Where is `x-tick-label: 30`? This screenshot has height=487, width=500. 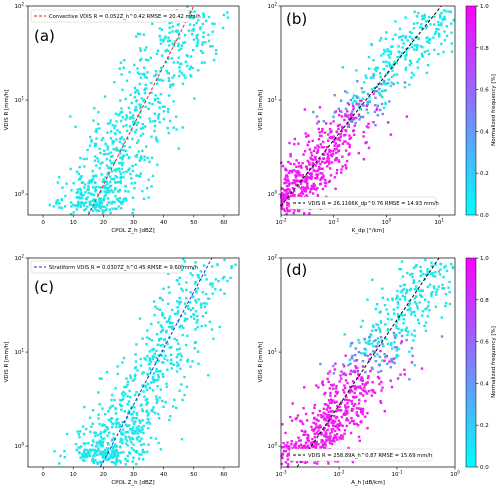
x-tick-label: 30 is located at coordinates (133, 223).